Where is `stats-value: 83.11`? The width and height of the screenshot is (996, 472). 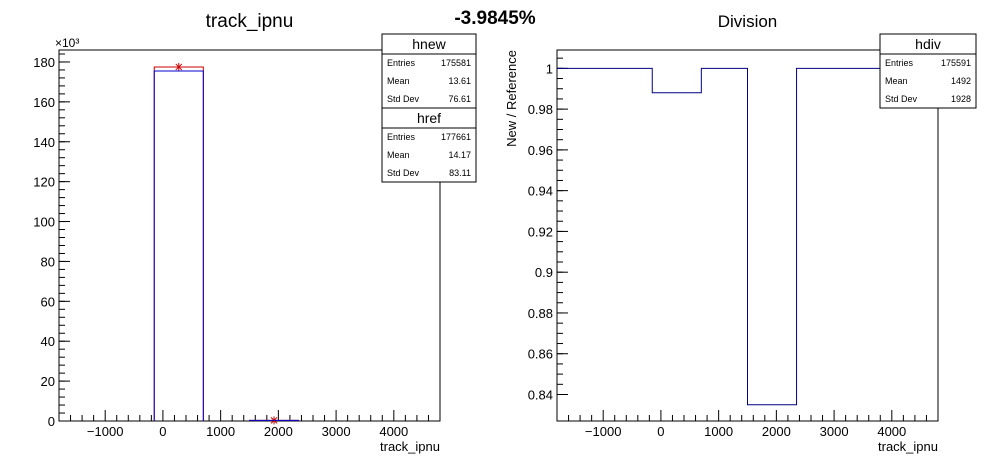
stats-value: 83.11 is located at coordinates (460, 173).